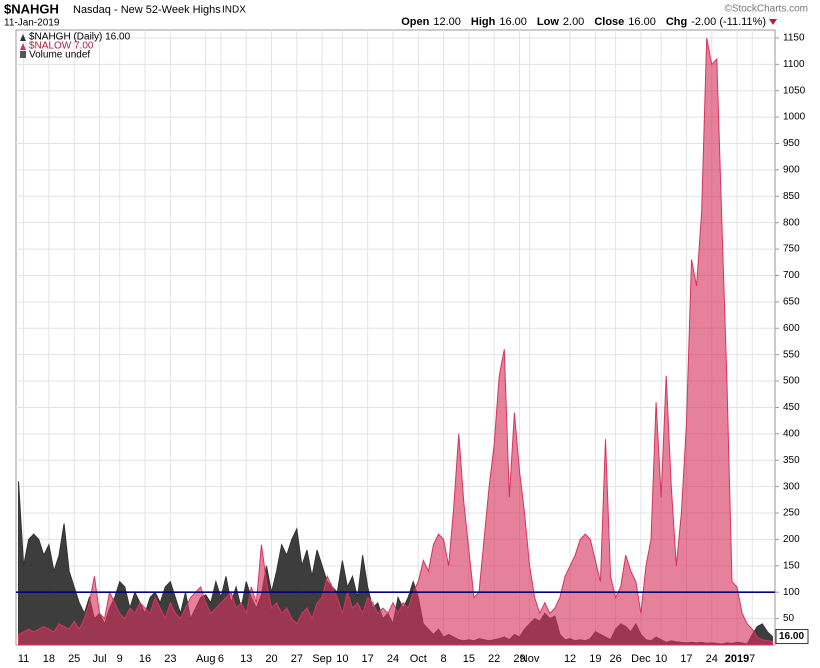 Image resolution: width=820 pixels, height=668 pixels. I want to click on y-tick-label: 1000, so click(794, 117).